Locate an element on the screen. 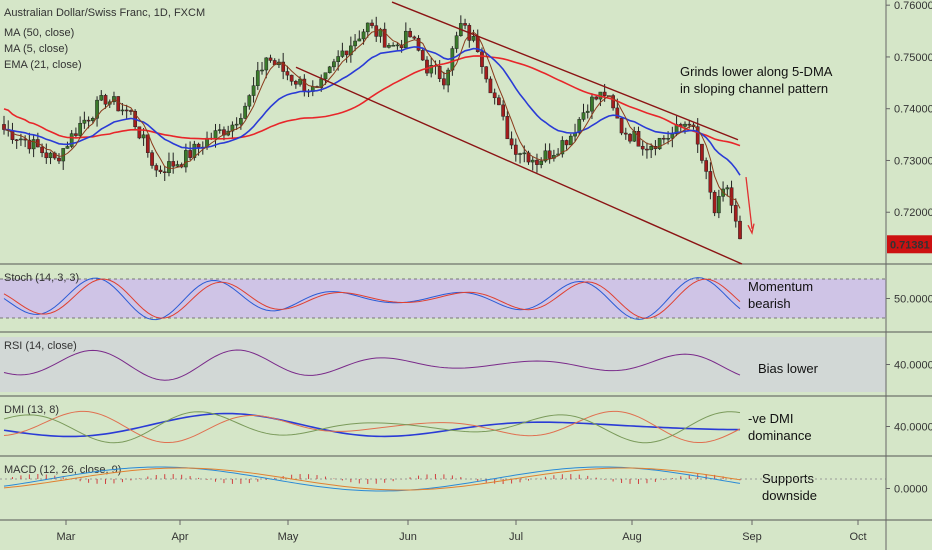 The width and height of the screenshot is (932, 550). price-tick-label: 0.76000 is located at coordinates (913, 6).